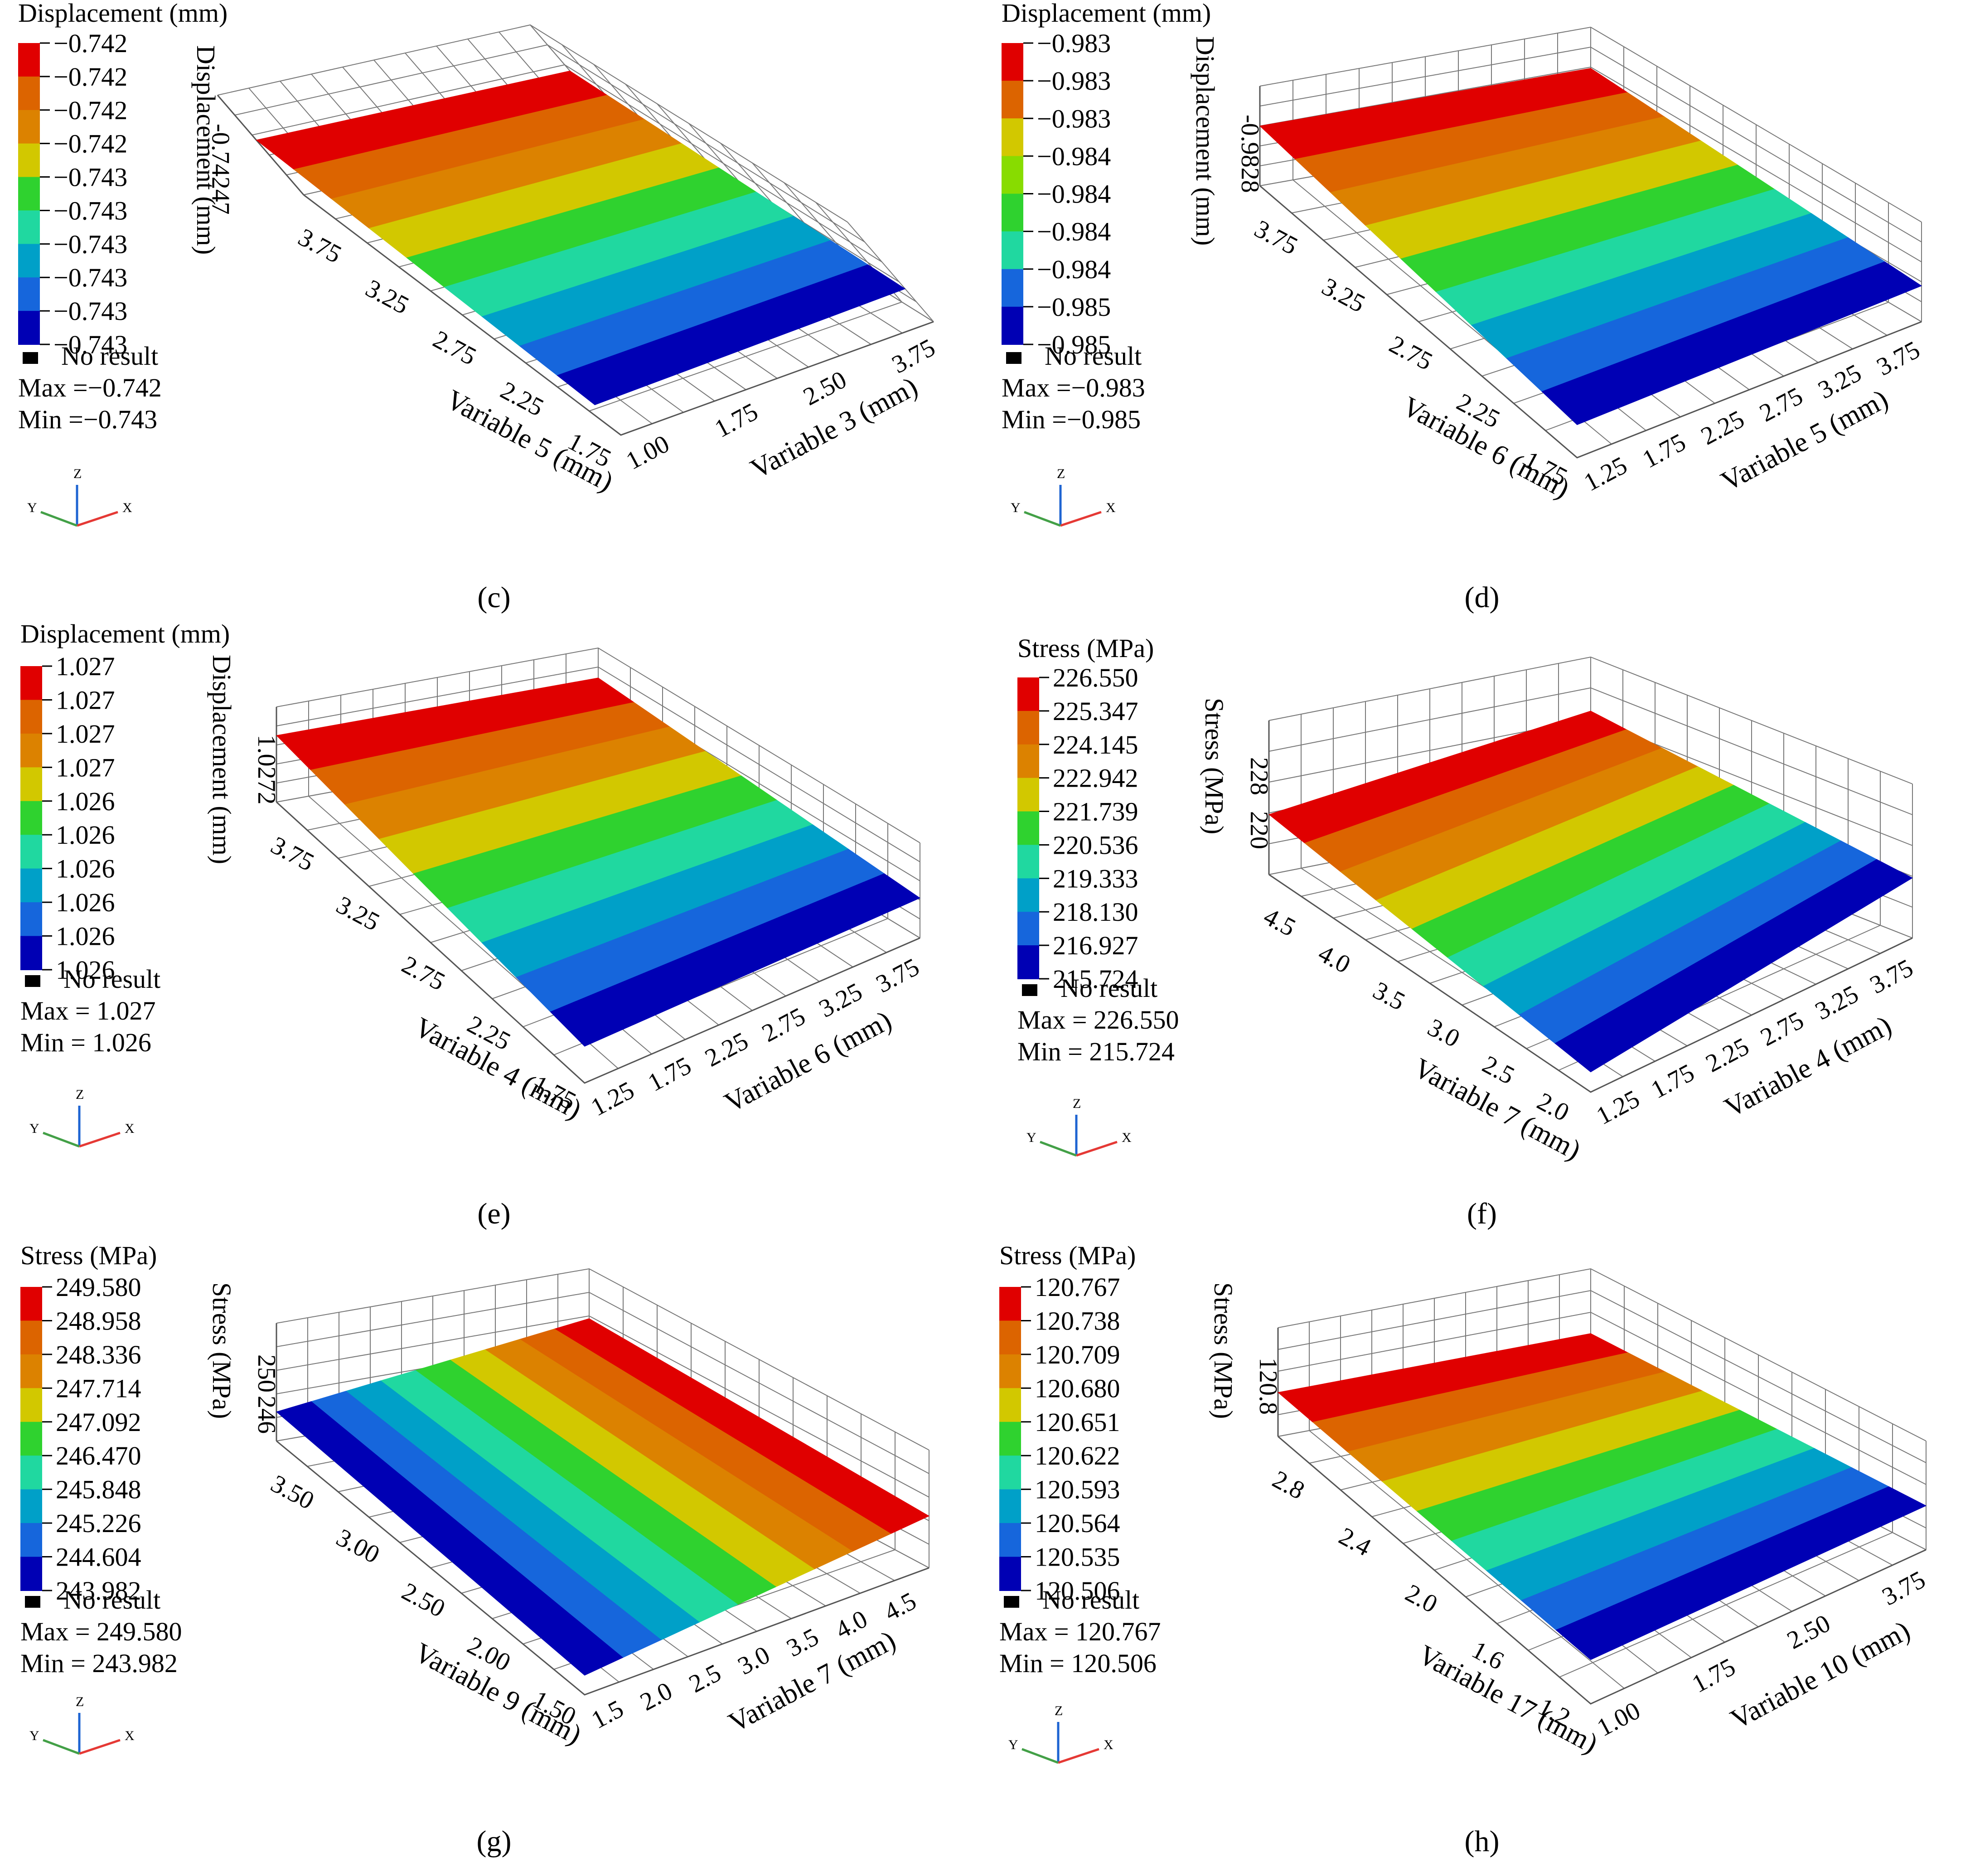  I want to click on left-tick-label: 3.75, so click(292, 854).